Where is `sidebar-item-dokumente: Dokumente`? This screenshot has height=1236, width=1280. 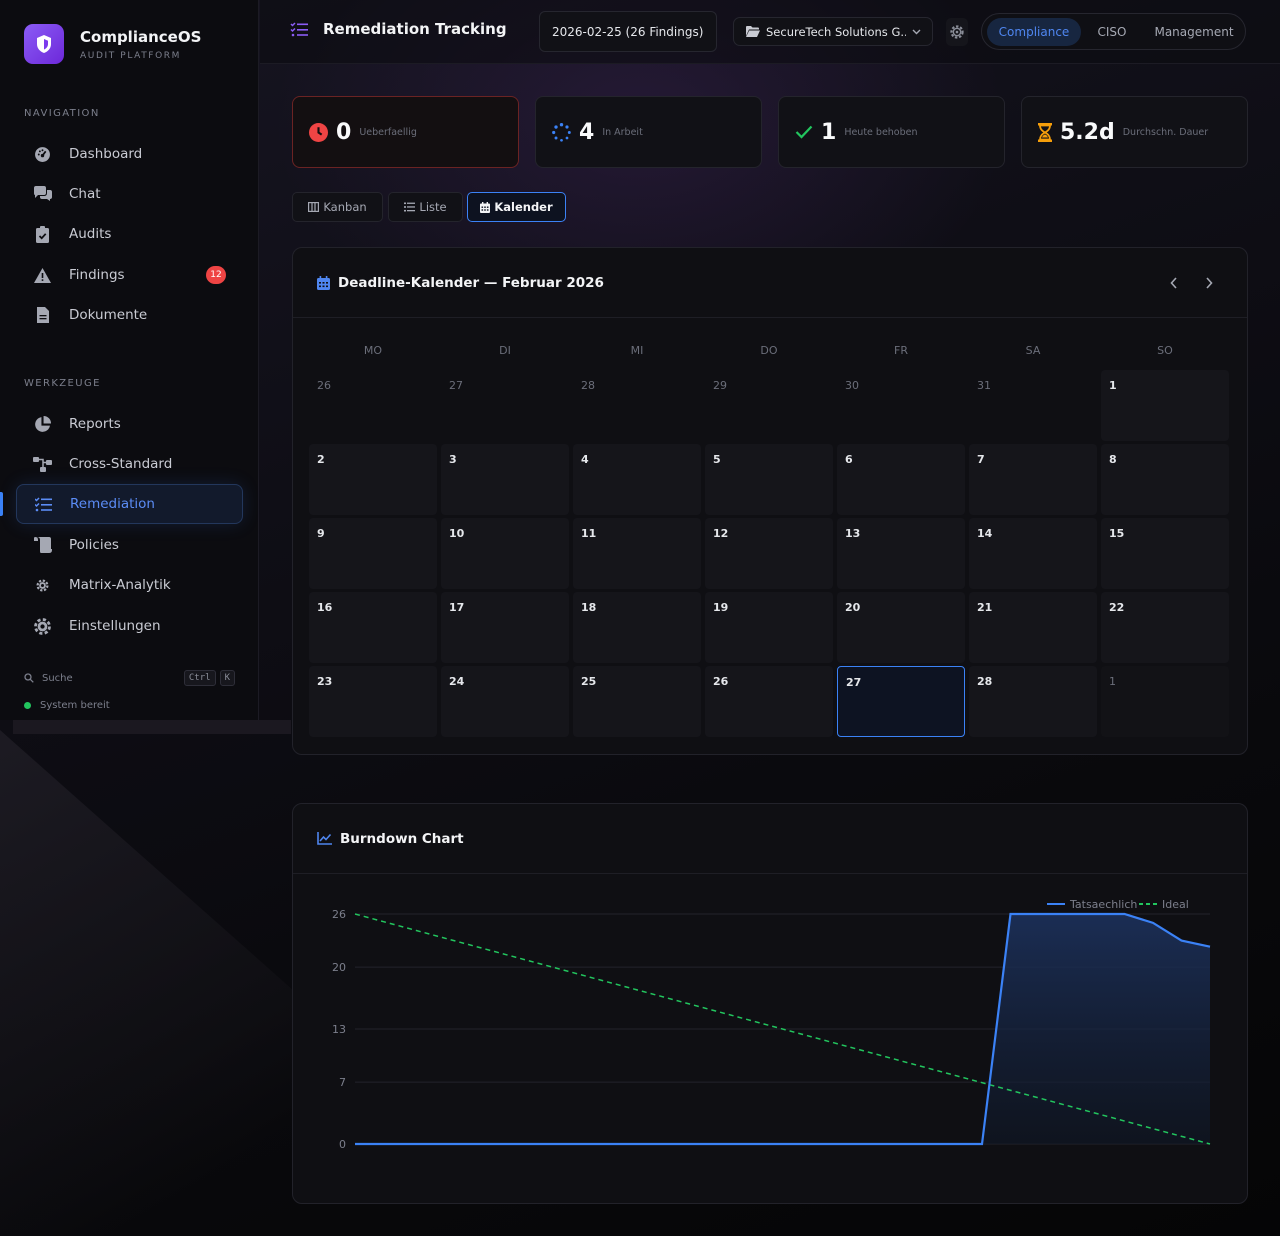
sidebar-item-dokumente: Dokumente is located at coordinates (129, 315).